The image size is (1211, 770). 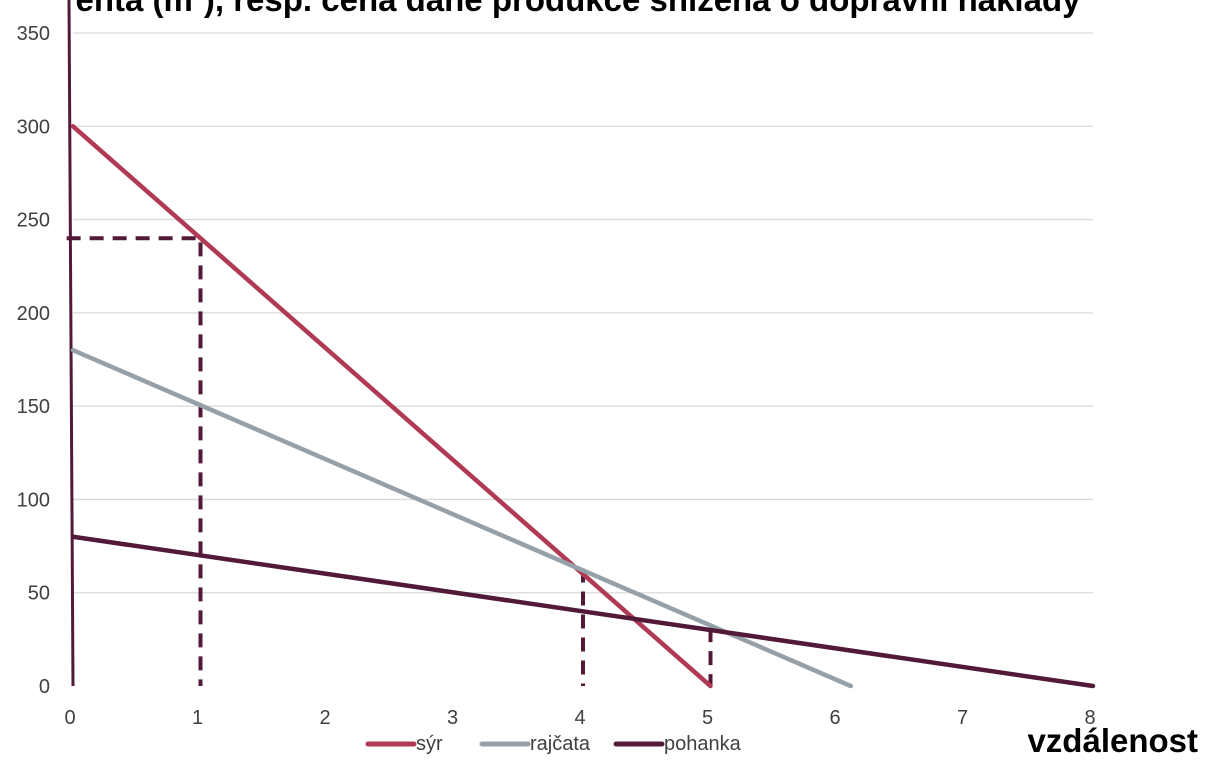 I want to click on guide-line, so click(x=134, y=461).